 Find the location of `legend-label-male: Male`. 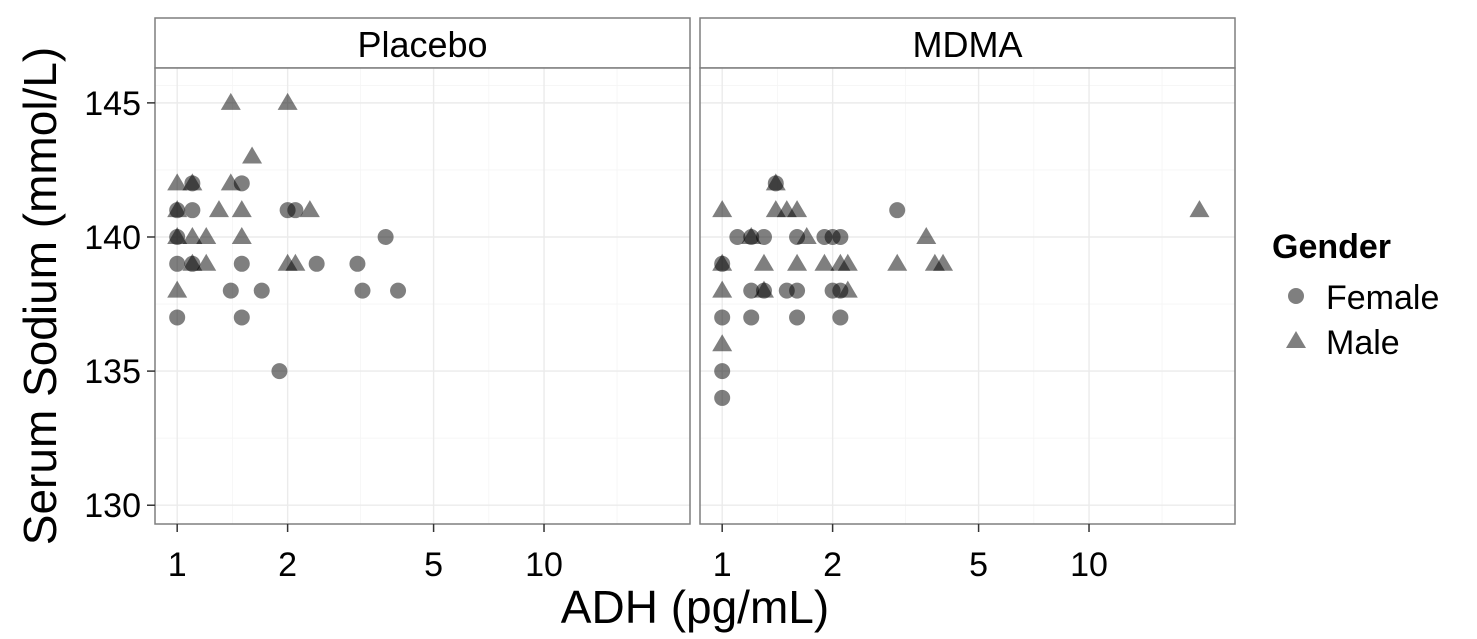

legend-label-male: Male is located at coordinates (1363, 343).